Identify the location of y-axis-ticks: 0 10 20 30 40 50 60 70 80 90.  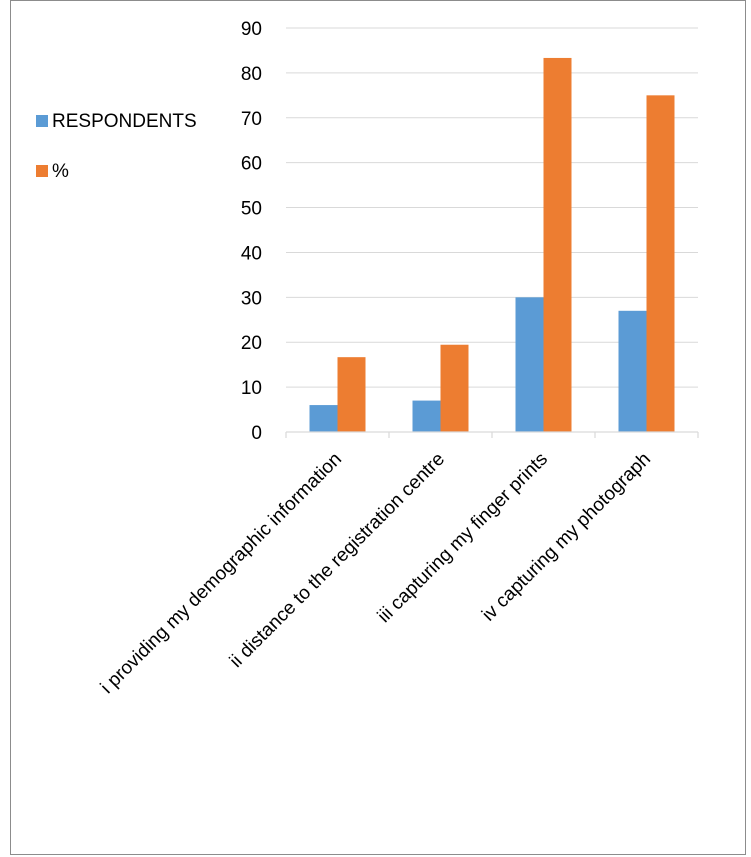
(251, 231).